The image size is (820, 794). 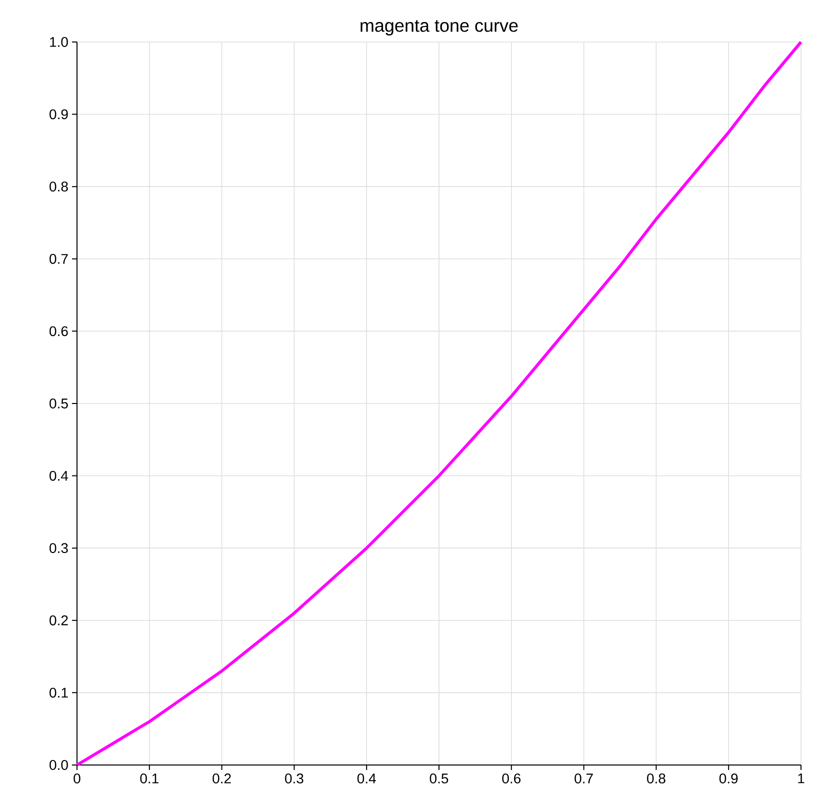 I want to click on x-tick-label: 0.5, so click(x=439, y=779).